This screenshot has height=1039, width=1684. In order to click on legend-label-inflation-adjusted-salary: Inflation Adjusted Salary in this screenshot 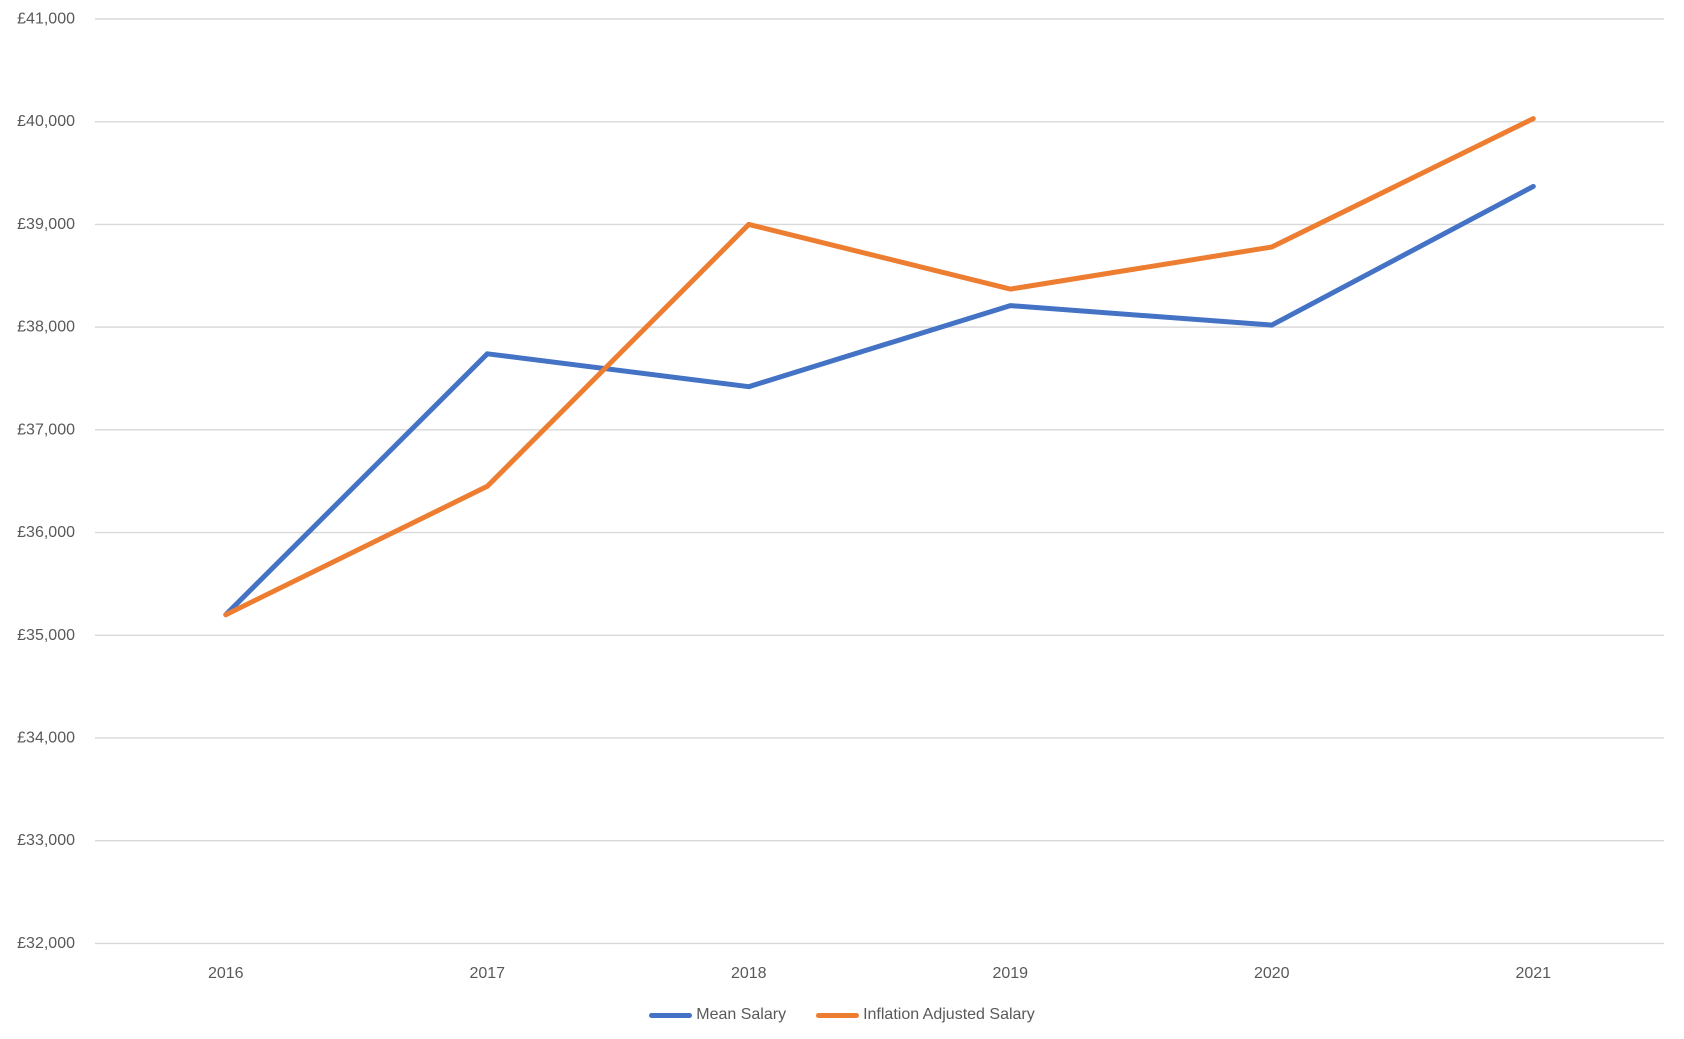, I will do `click(949, 1014)`.